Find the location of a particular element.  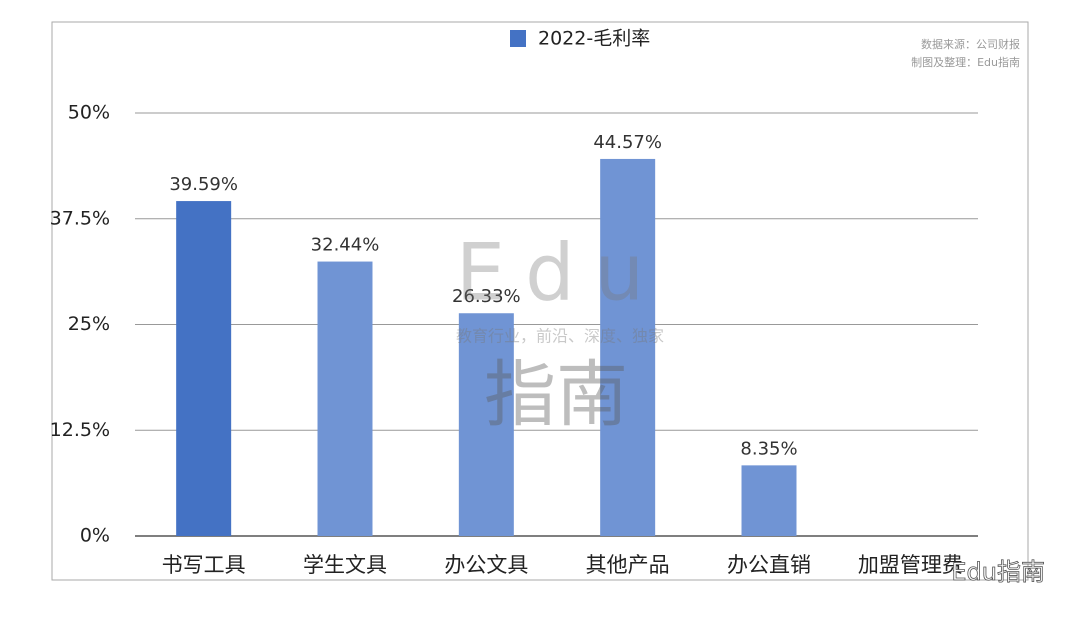

y-tick-label: 25% is located at coordinates (89, 324).